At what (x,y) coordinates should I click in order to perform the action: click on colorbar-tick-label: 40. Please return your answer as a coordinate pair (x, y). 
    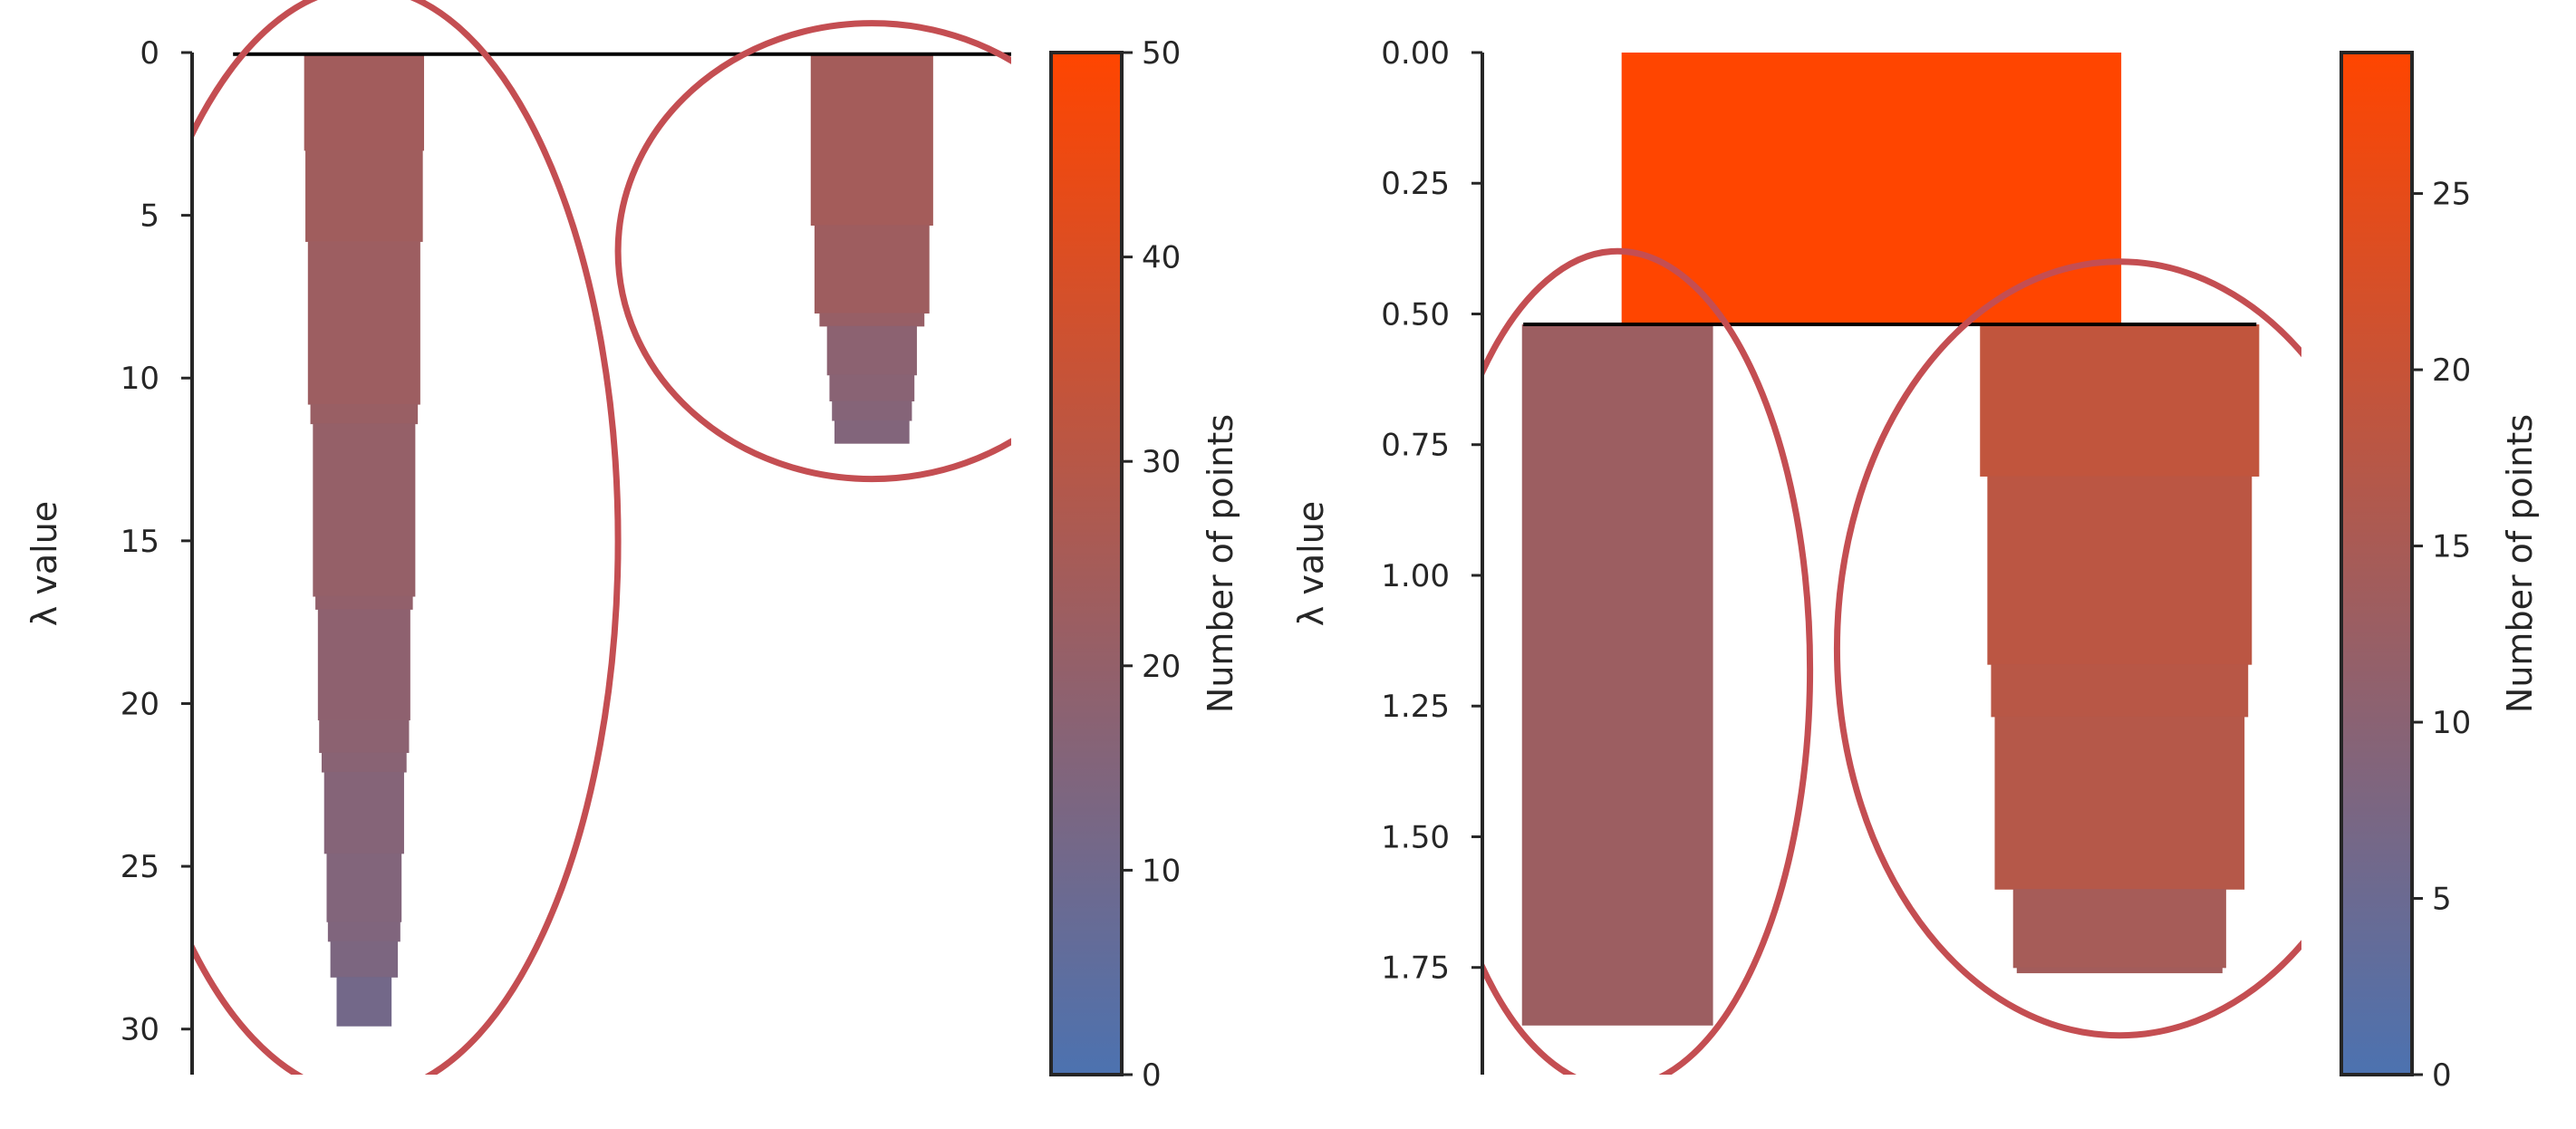
    Looking at the image, I should click on (1161, 258).